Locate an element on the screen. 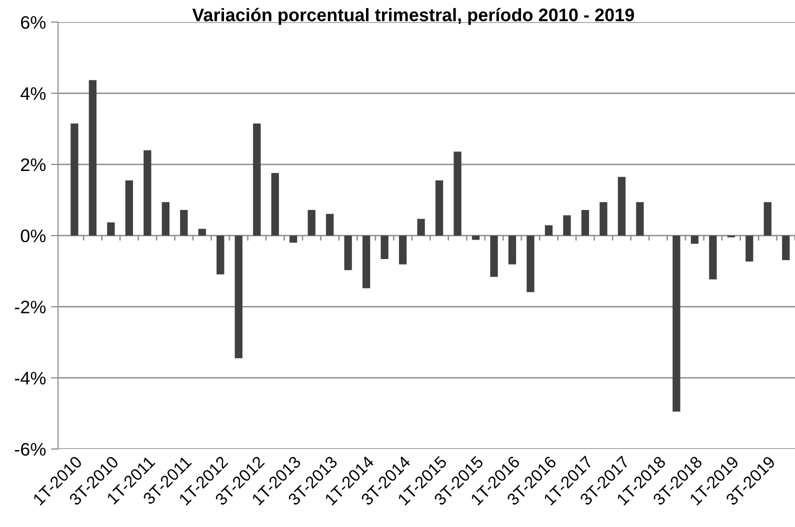  y-tick-label: -2% is located at coordinates (30, 307).